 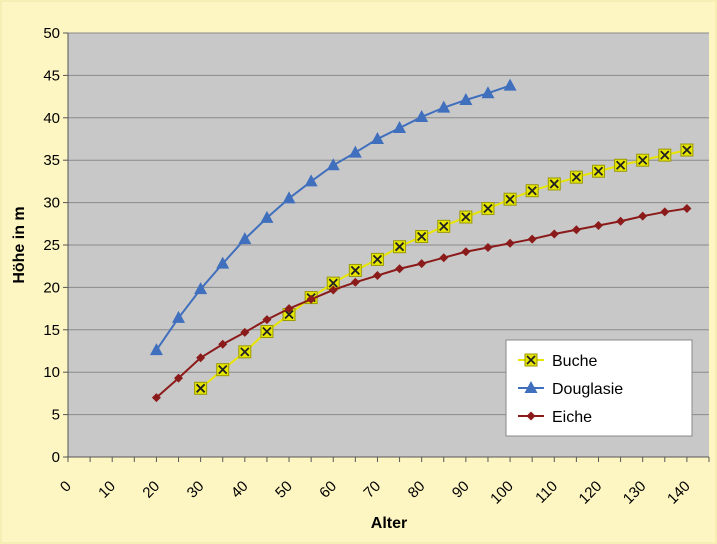 I want to click on y-tick-label: 50, so click(x=51, y=33).